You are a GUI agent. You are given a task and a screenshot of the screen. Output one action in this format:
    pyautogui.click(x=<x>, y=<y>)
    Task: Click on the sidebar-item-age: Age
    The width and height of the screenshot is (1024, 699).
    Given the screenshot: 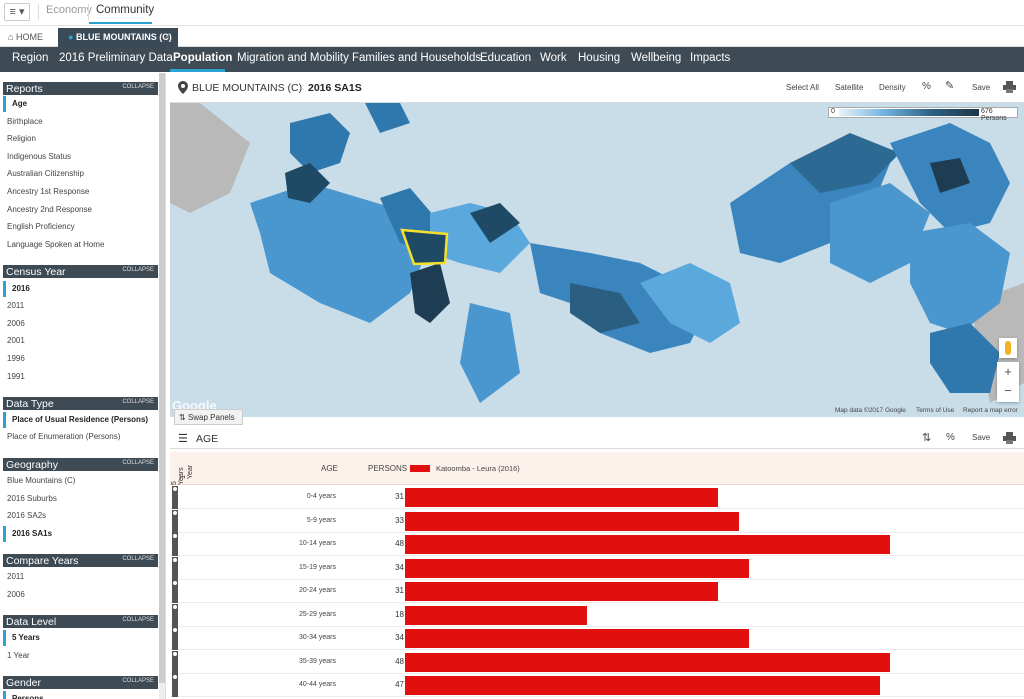 What is the action you would take?
    pyautogui.click(x=80, y=104)
    